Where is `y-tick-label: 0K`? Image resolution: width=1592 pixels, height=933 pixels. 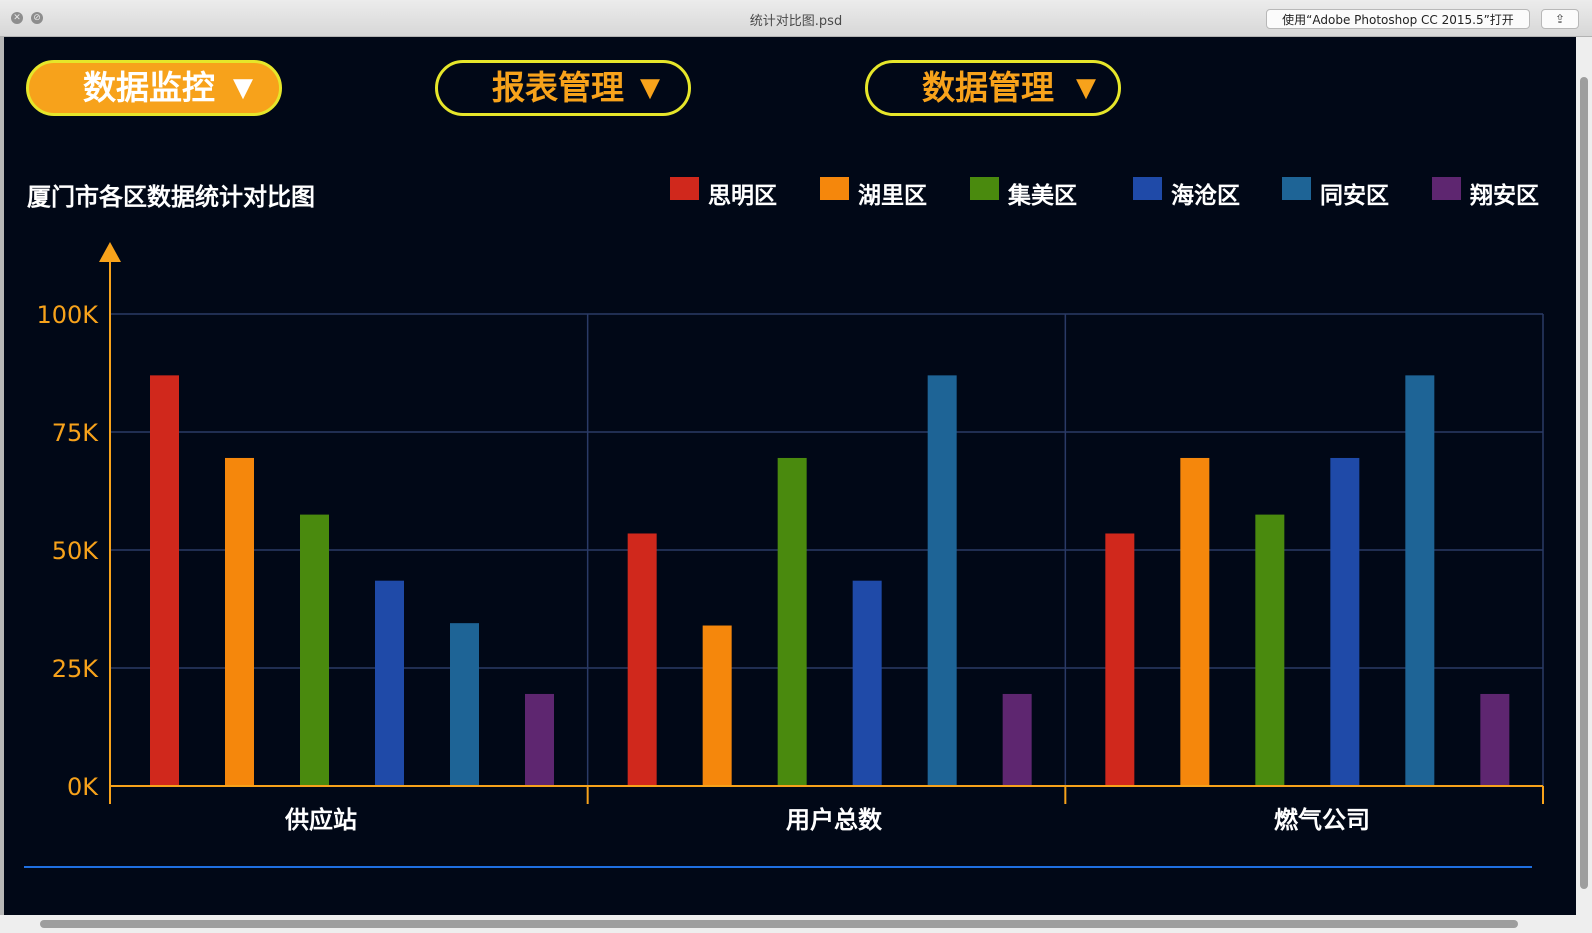 y-tick-label: 0K is located at coordinates (83, 787).